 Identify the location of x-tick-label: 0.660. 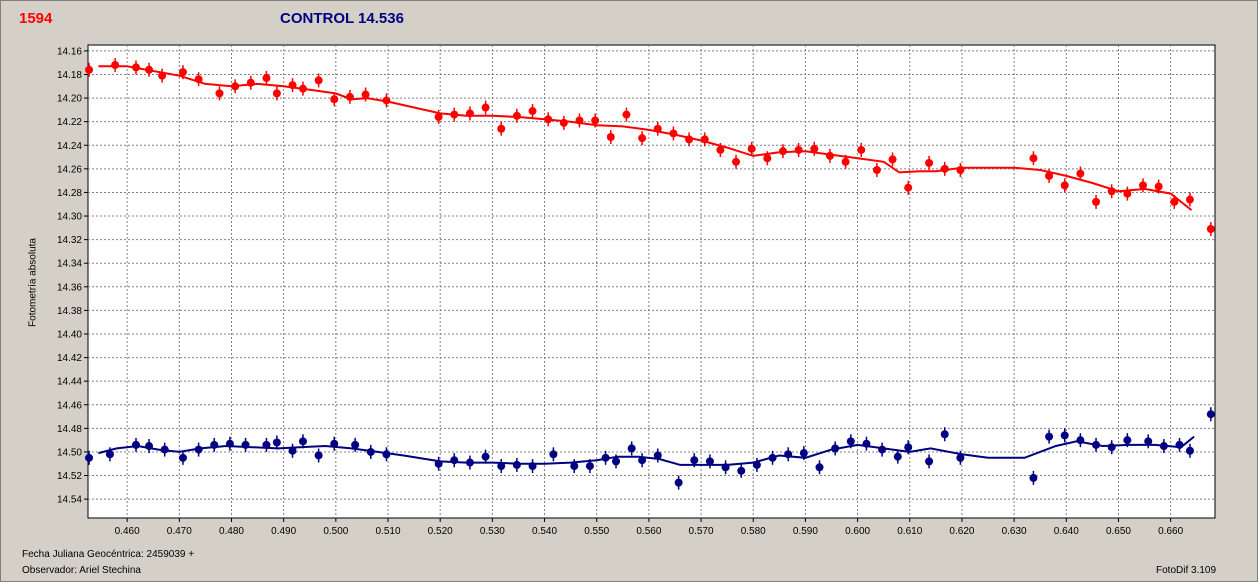
(1170, 531).